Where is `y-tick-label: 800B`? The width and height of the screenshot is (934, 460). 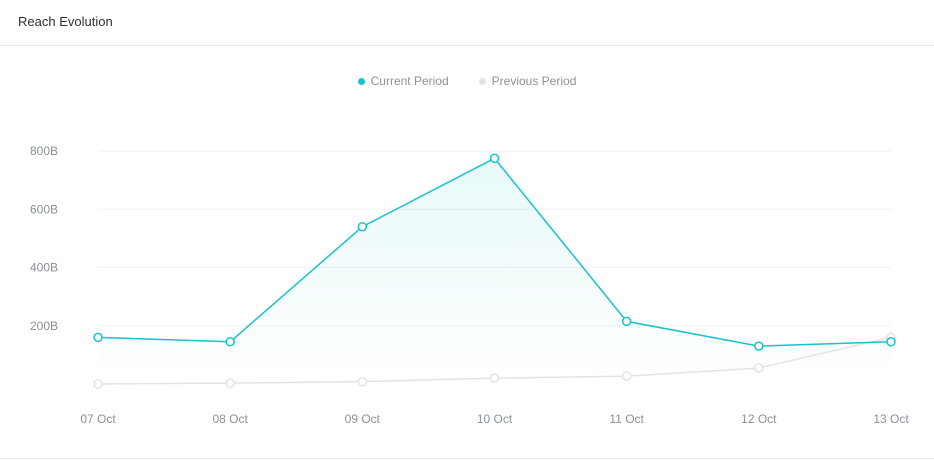 y-tick-label: 800B is located at coordinates (44, 151).